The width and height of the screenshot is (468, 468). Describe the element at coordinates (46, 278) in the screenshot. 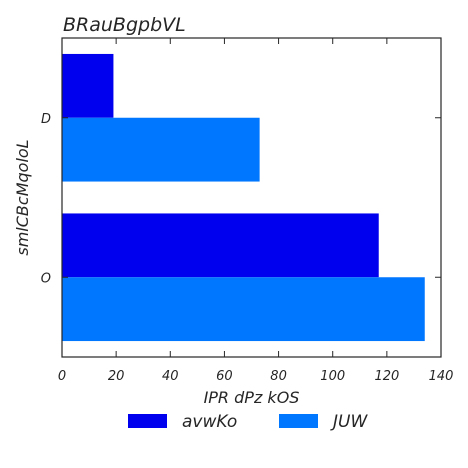

I see `y-tick-label: O` at that location.